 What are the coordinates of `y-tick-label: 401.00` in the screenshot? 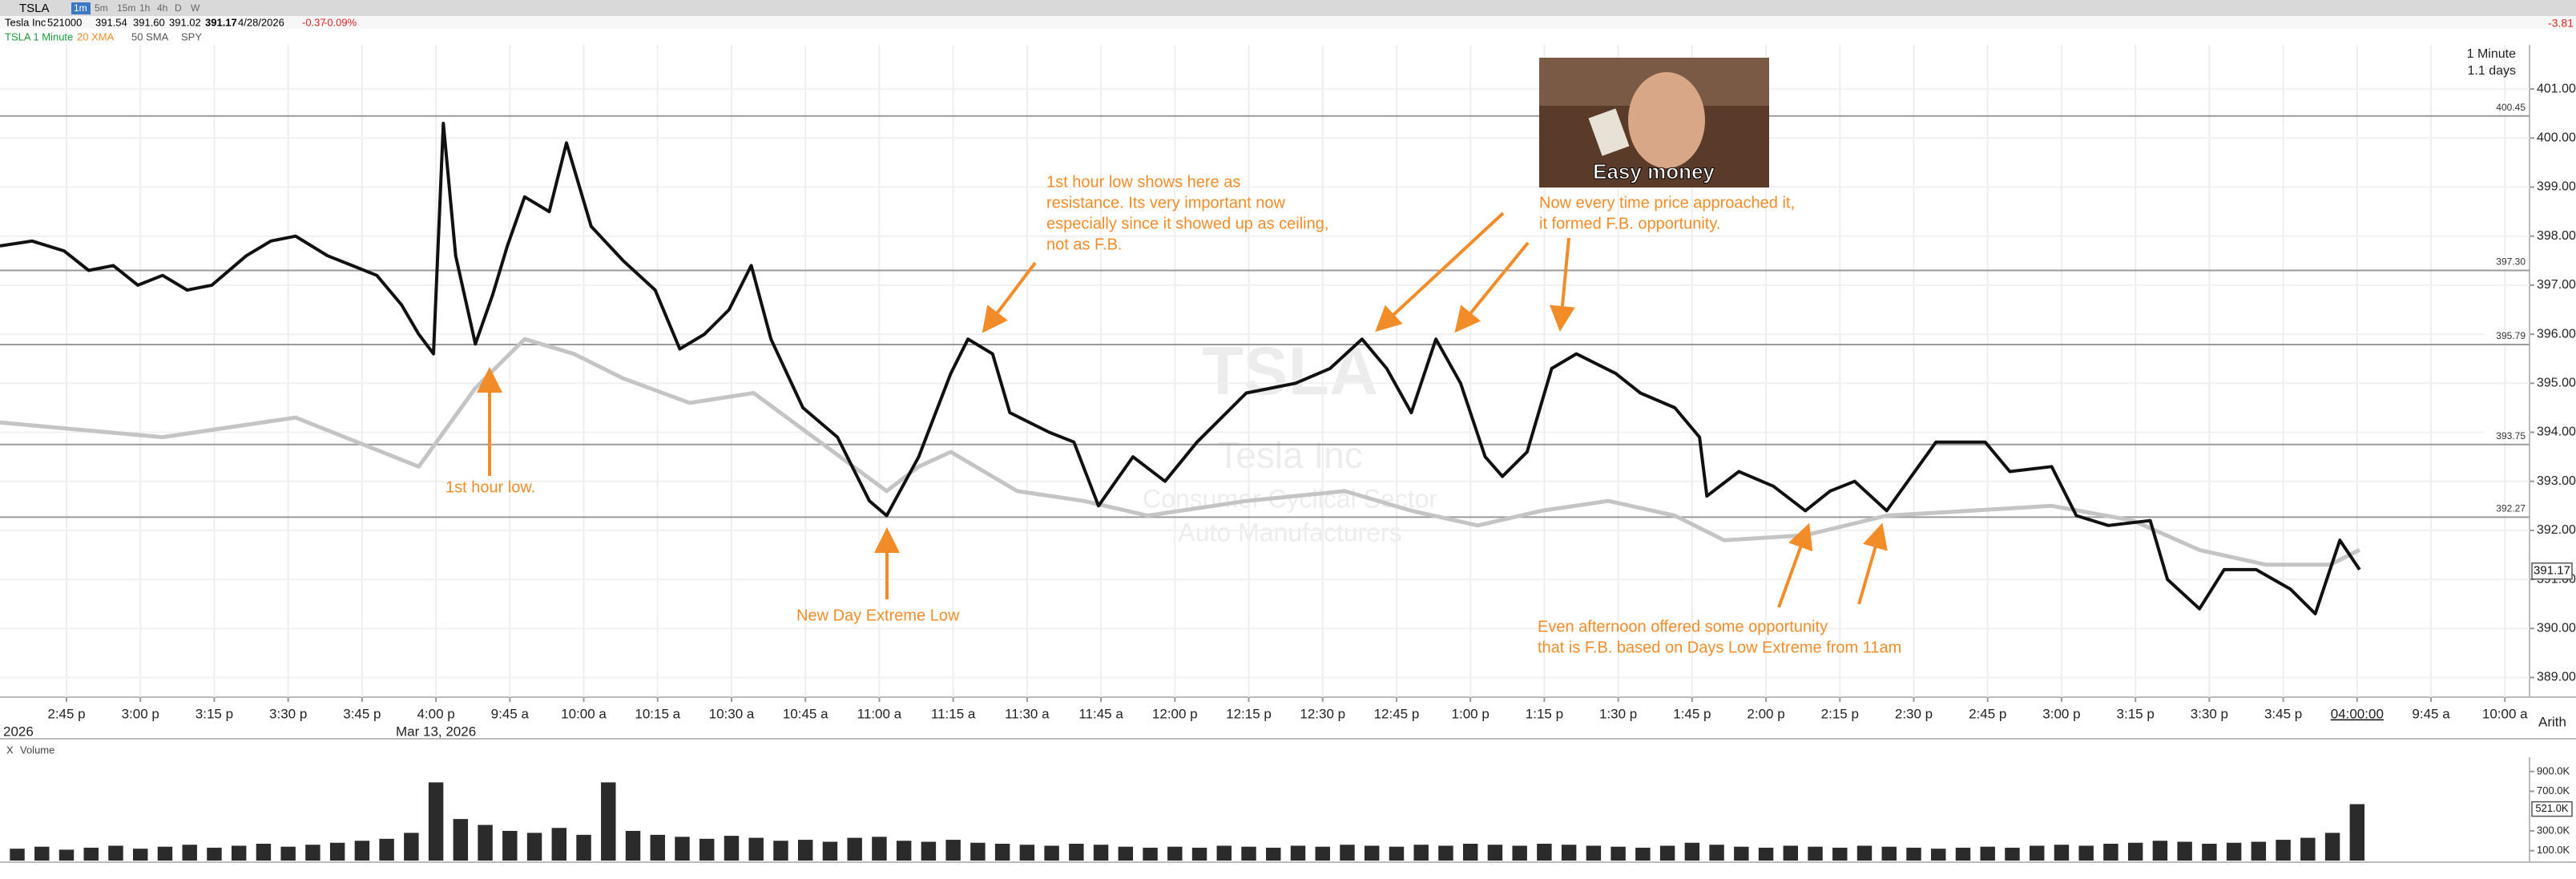 It's located at (2556, 88).